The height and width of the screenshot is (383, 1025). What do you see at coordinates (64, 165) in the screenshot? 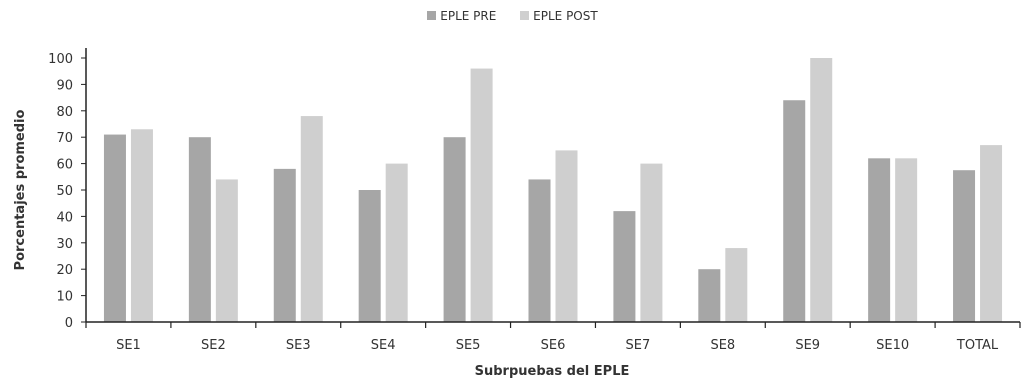
I see `y-tick-label-60: 60` at bounding box center [64, 165].